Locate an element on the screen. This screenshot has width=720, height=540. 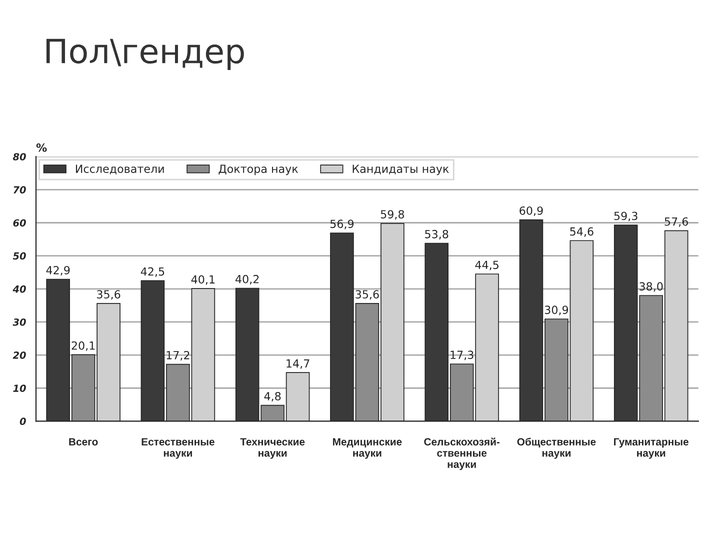
x-tick-label: Гуманитарные науки is located at coordinates (651, 448).